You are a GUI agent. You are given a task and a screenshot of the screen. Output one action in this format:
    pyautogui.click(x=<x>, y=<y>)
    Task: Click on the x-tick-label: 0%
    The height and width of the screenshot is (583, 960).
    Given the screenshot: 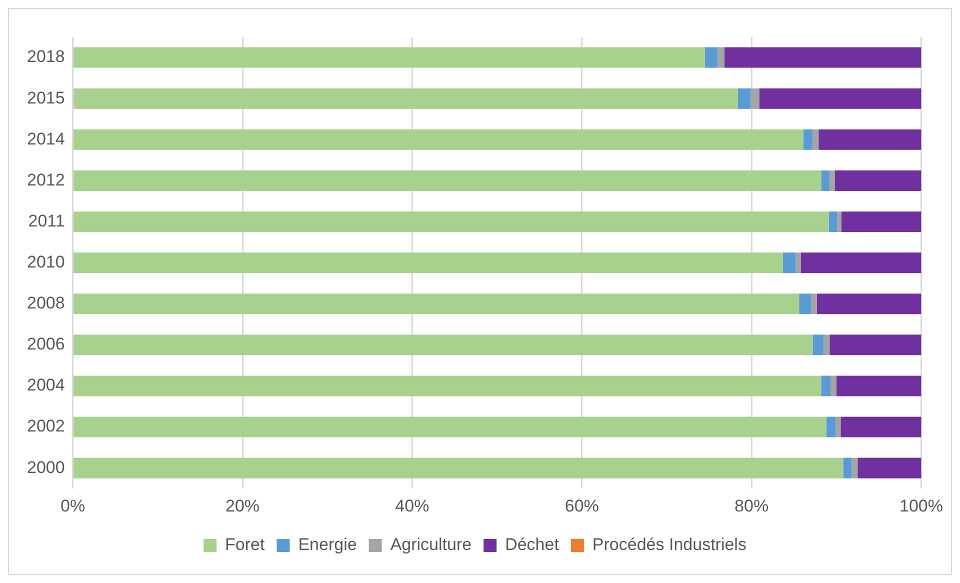 What is the action you would take?
    pyautogui.click(x=73, y=506)
    